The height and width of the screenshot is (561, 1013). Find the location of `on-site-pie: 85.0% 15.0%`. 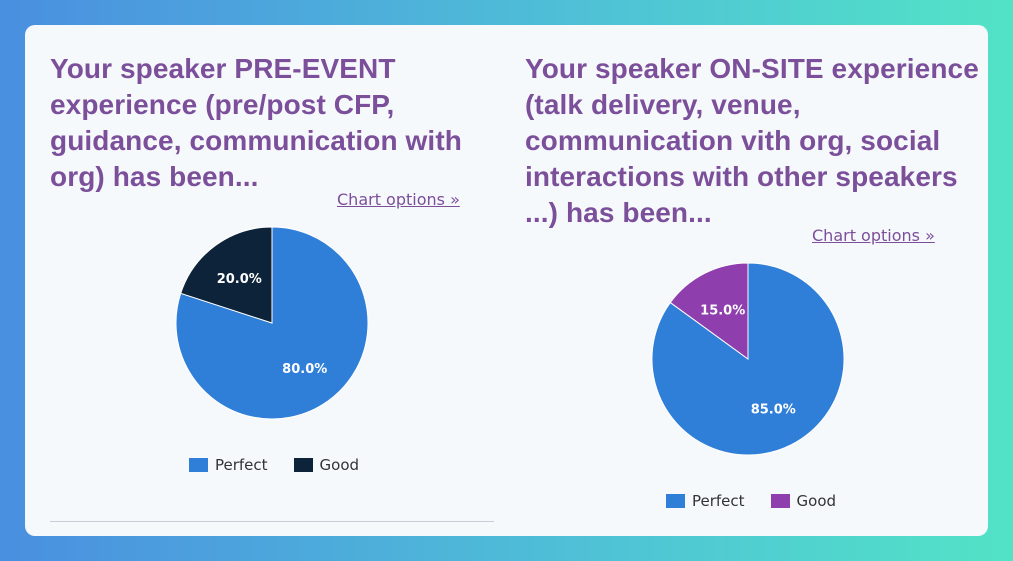

on-site-pie: 85.0% 15.0% is located at coordinates (748, 359).